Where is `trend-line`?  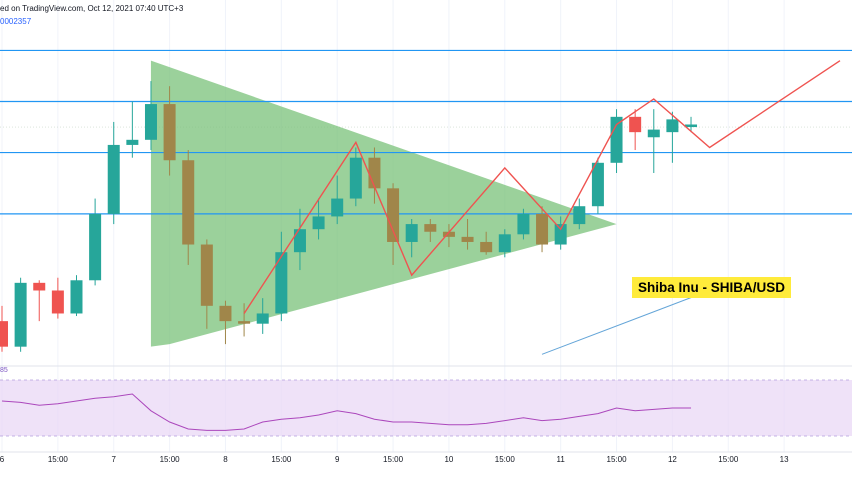
trend-line is located at coordinates (625, 322).